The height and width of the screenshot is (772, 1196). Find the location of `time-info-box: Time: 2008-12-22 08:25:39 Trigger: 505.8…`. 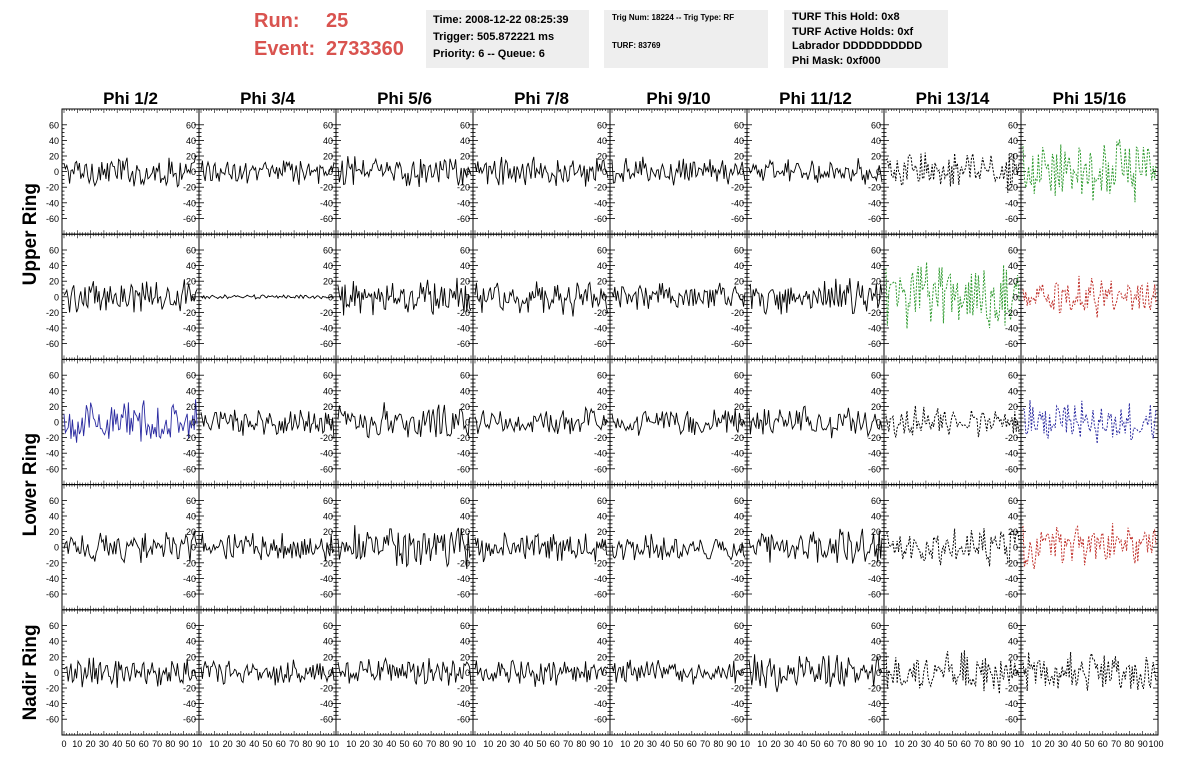

time-info-box: Time: 2008-12-22 08:25:39 Trigger: 505.8… is located at coordinates (507, 39).